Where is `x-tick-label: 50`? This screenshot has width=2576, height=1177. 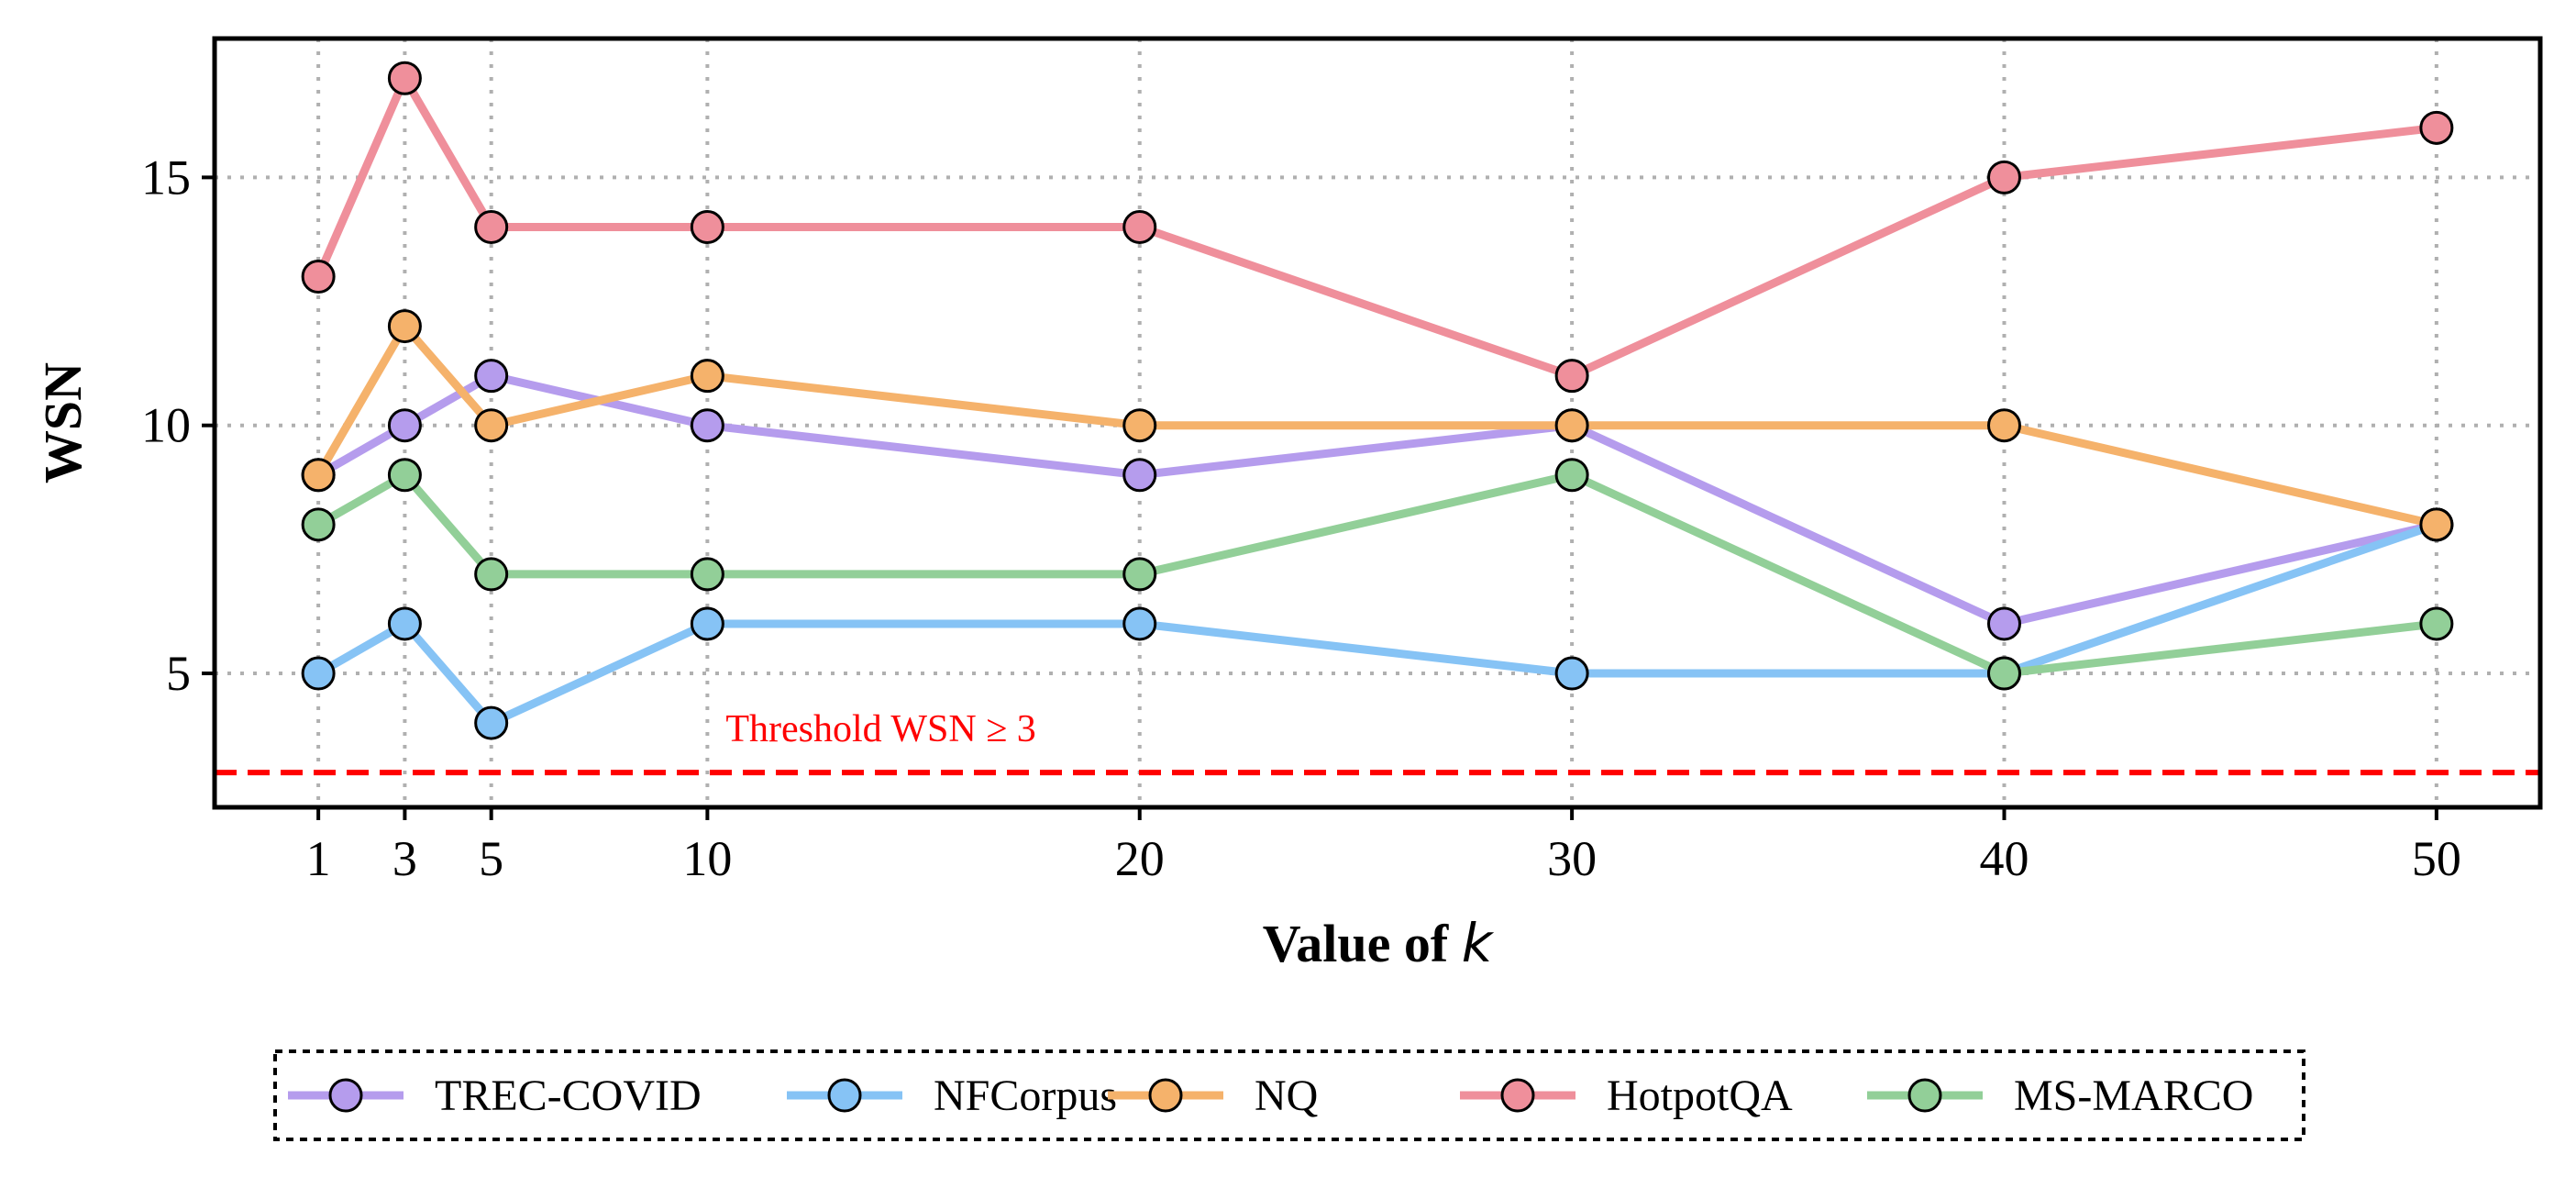
x-tick-label: 50 is located at coordinates (2436, 859).